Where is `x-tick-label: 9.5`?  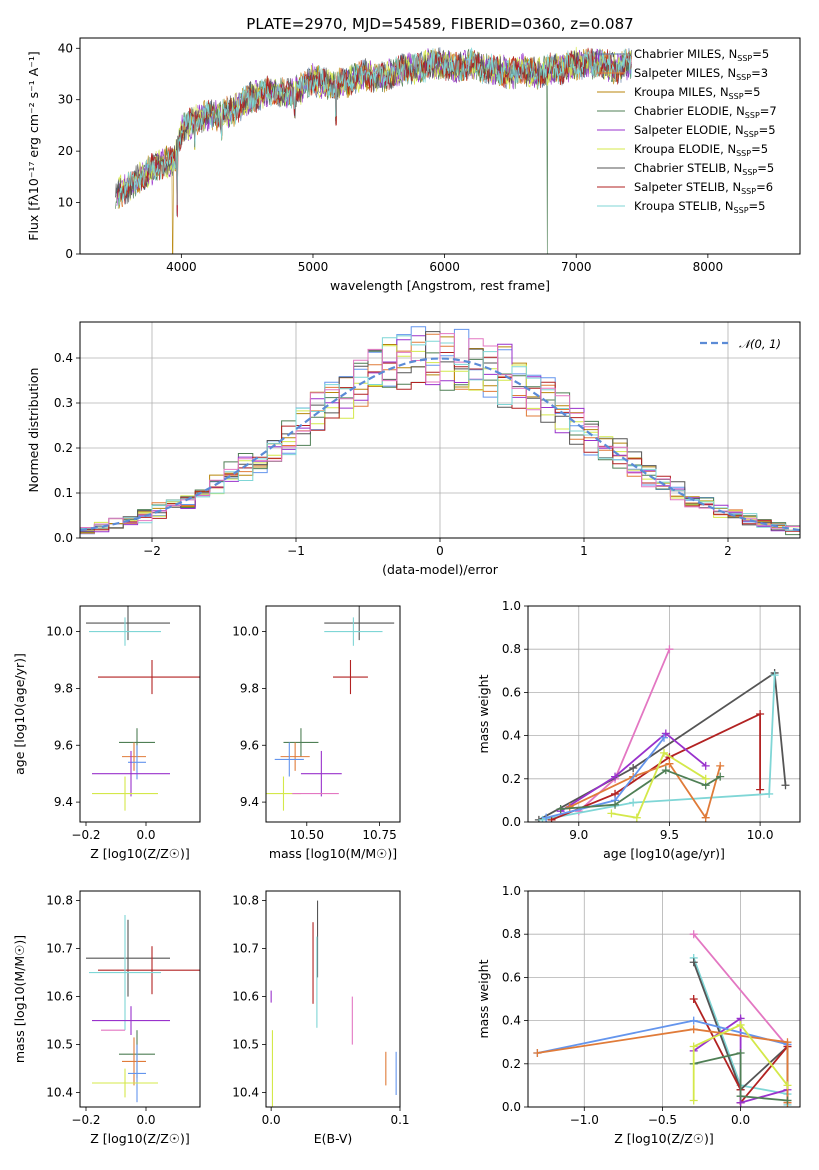
x-tick-label: 9.5 is located at coordinates (669, 835).